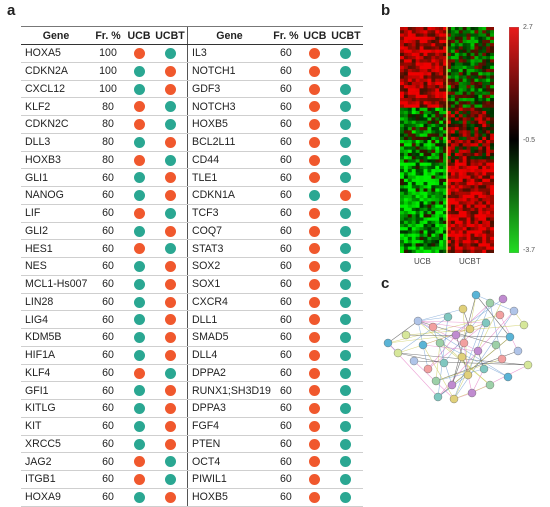  I want to click on gene-name: XRCC5, so click(56, 444).